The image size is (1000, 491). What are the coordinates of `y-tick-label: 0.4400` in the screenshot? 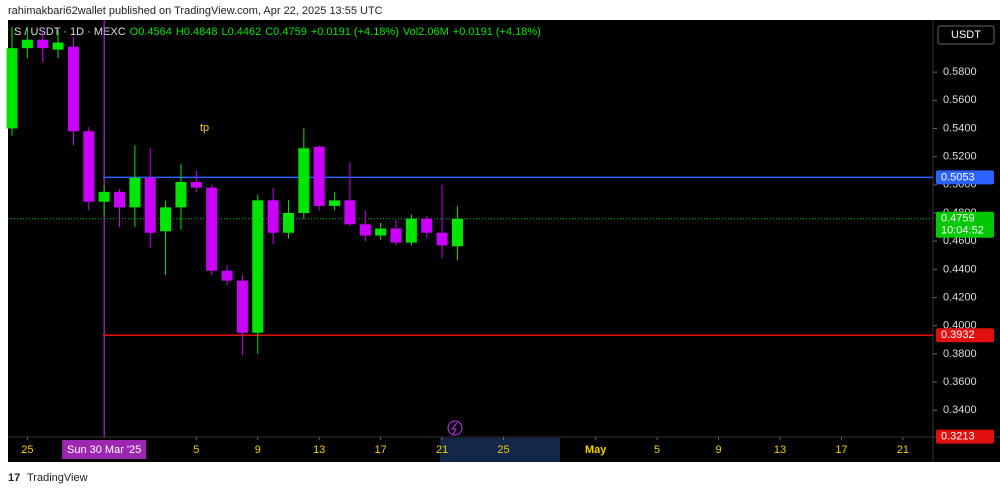 It's located at (960, 269).